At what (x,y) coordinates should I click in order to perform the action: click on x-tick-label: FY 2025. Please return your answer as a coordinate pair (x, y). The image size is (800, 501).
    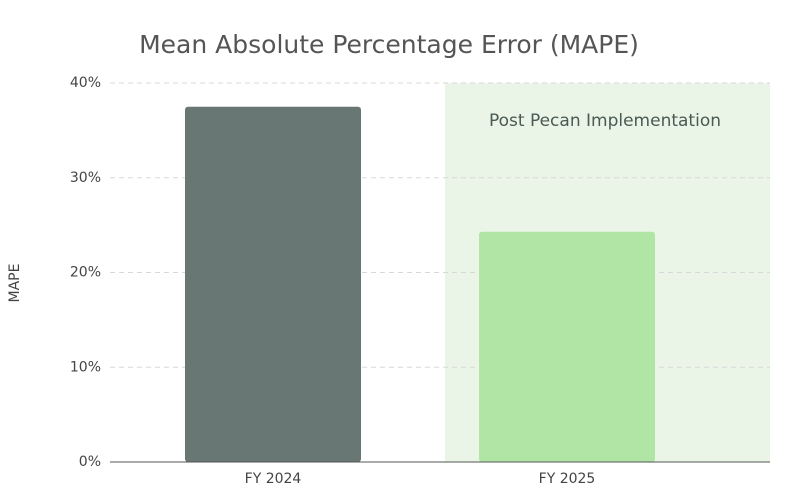
    Looking at the image, I should click on (567, 479).